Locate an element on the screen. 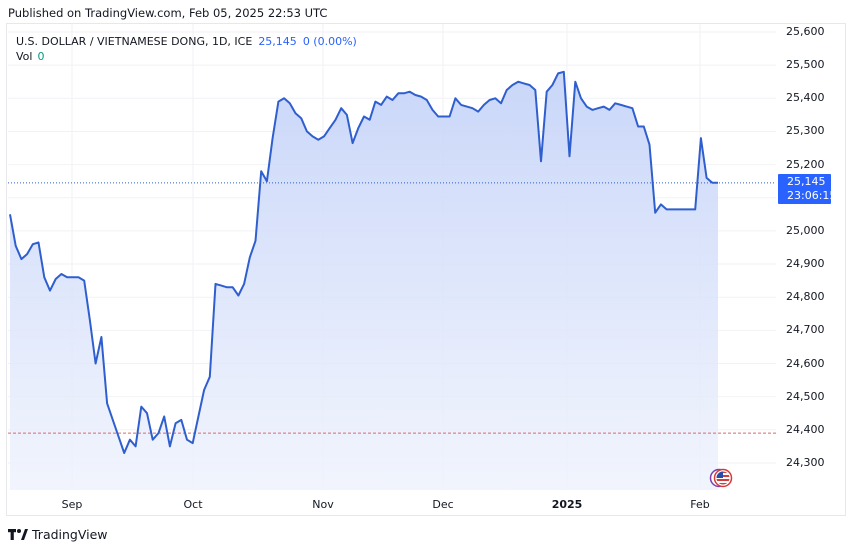  y-axis-label: 24,300 is located at coordinates (805, 462).